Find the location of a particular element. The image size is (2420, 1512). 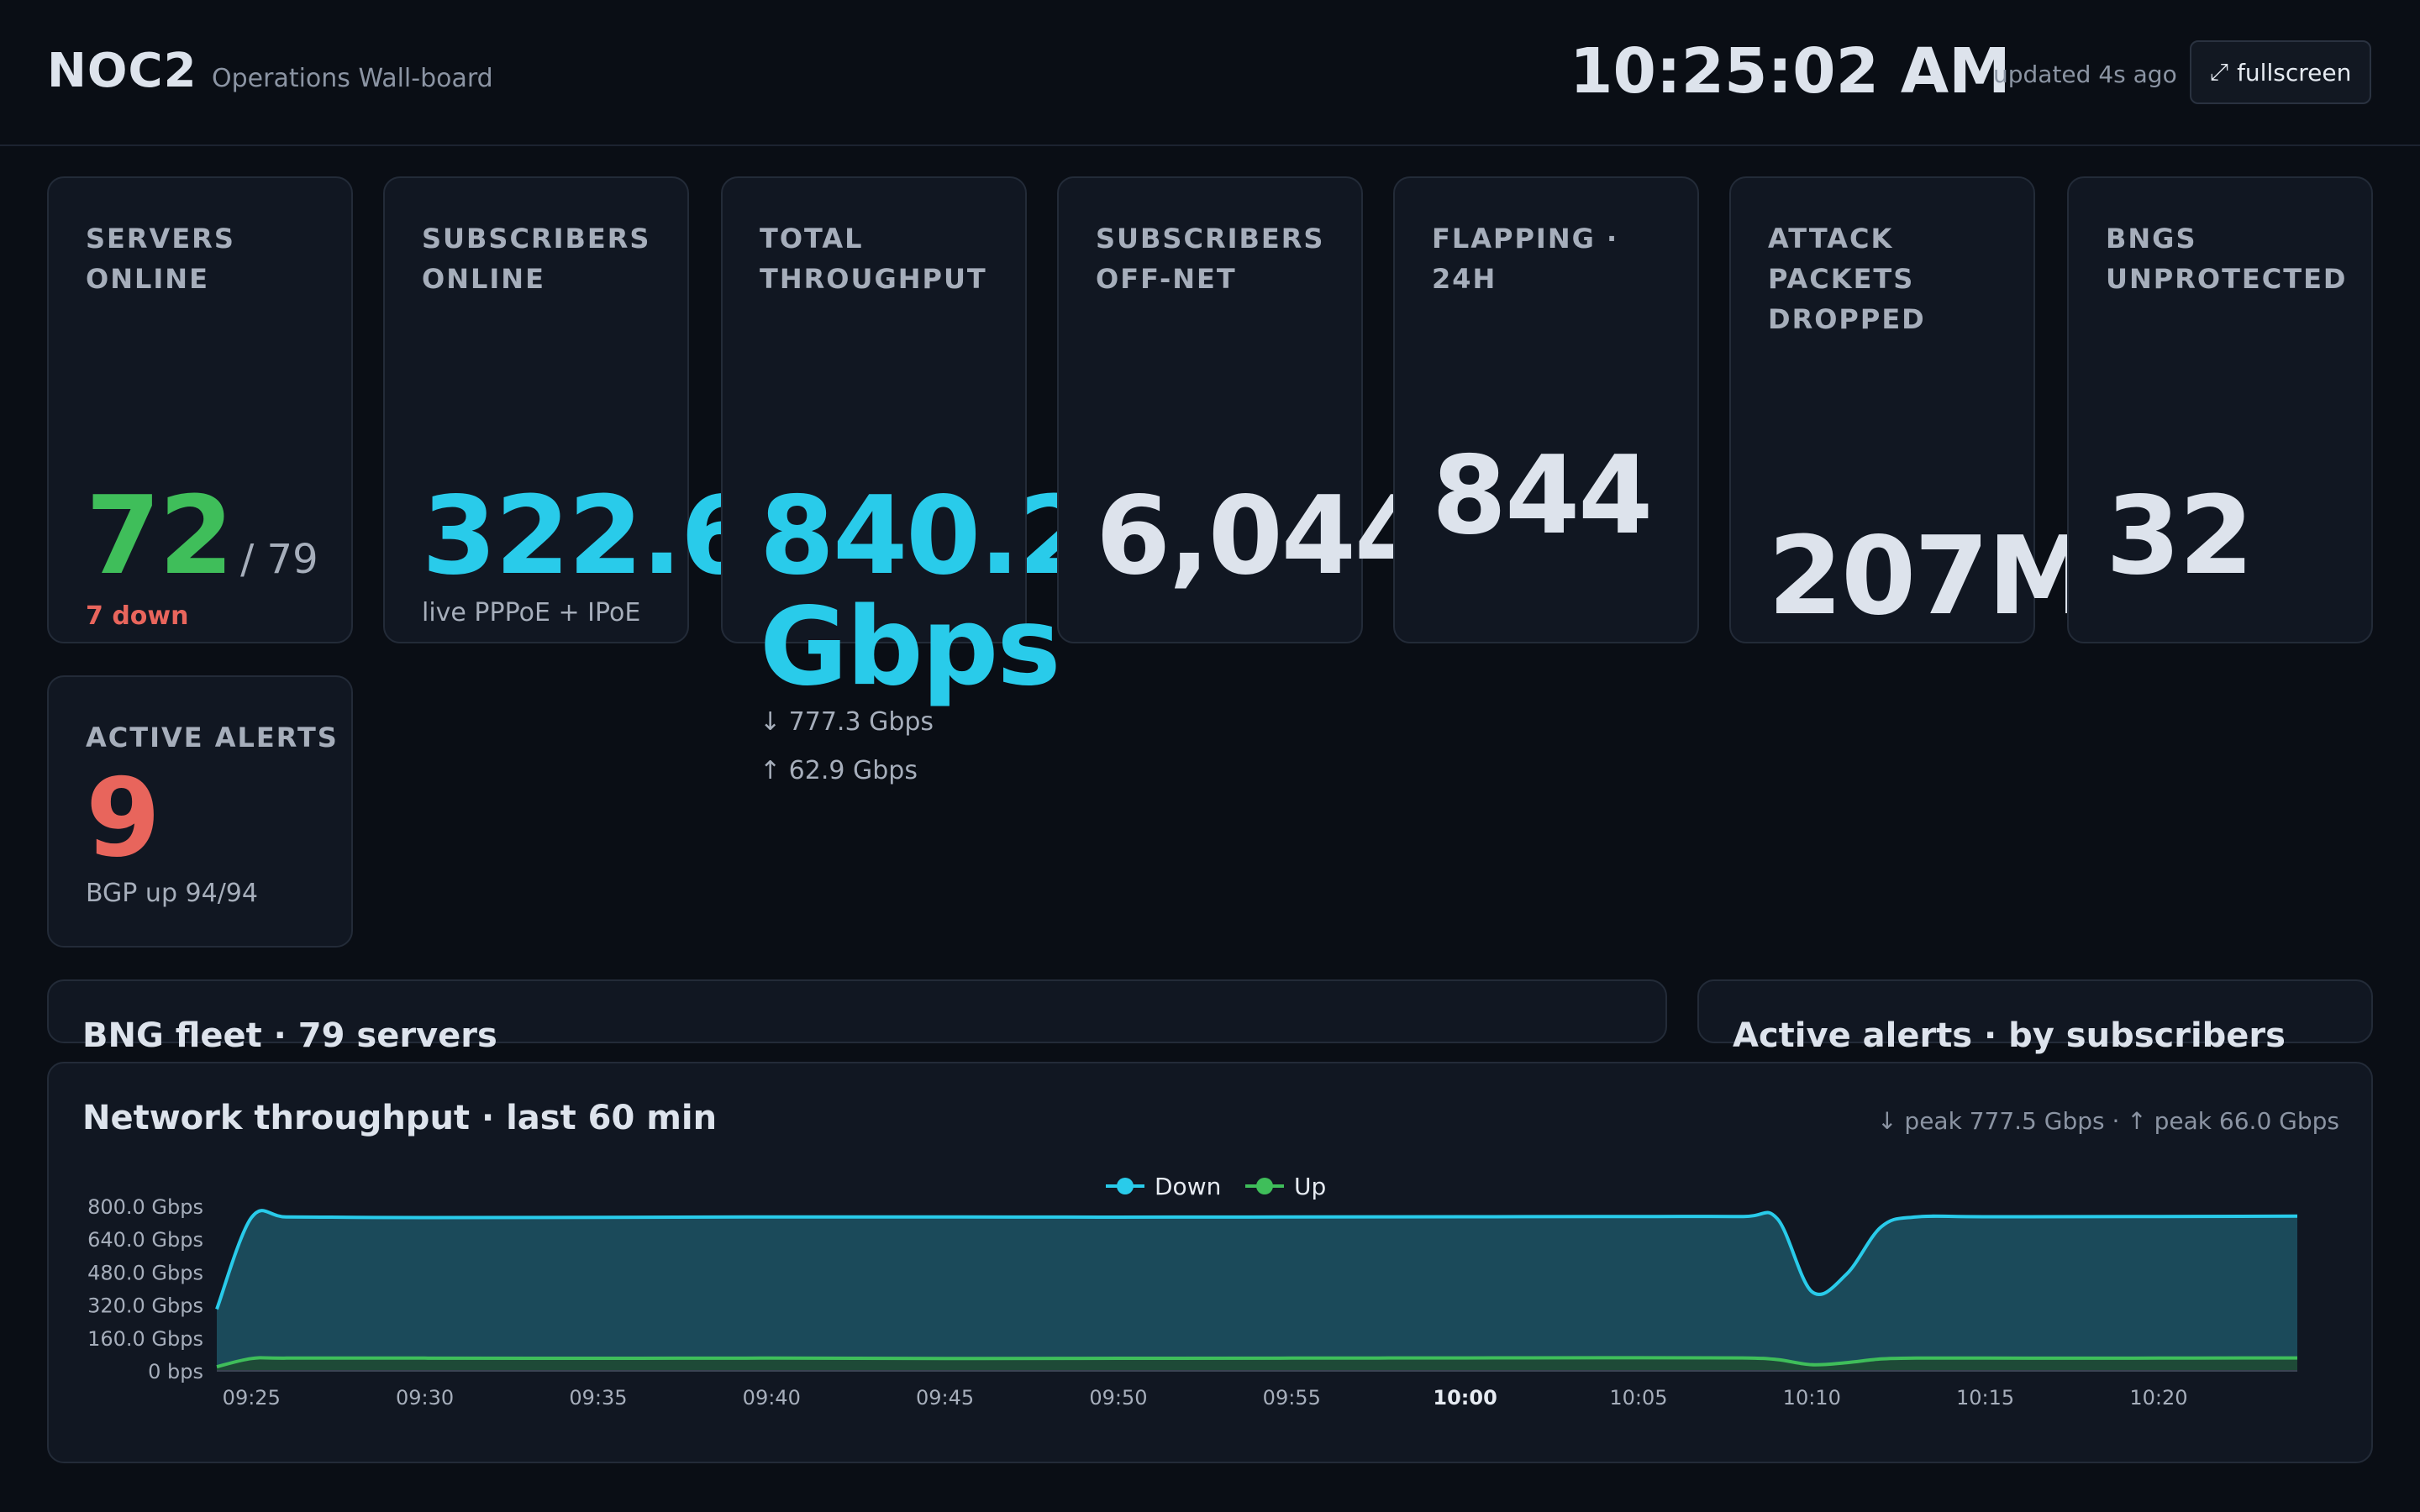

card-label: BNGS UNPROTECTED is located at coordinates (2227, 259).